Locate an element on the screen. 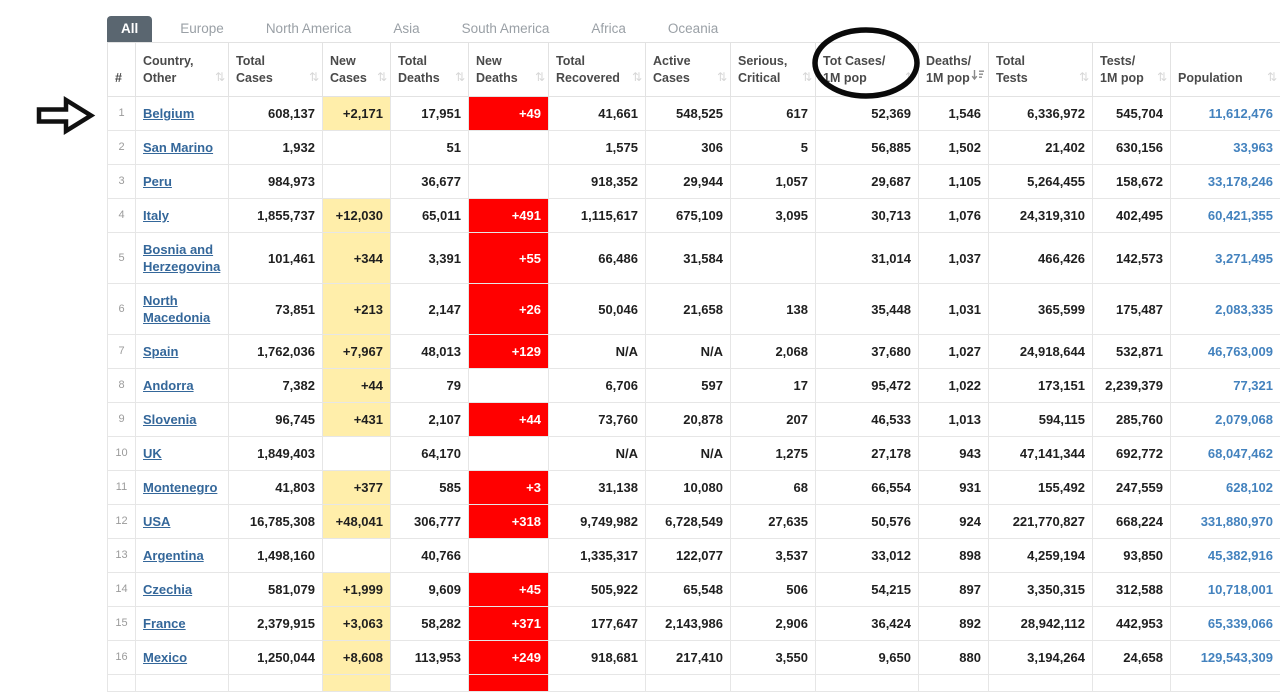 This screenshot has width=1280, height=700. tab-oceania: Oceania is located at coordinates (693, 28).